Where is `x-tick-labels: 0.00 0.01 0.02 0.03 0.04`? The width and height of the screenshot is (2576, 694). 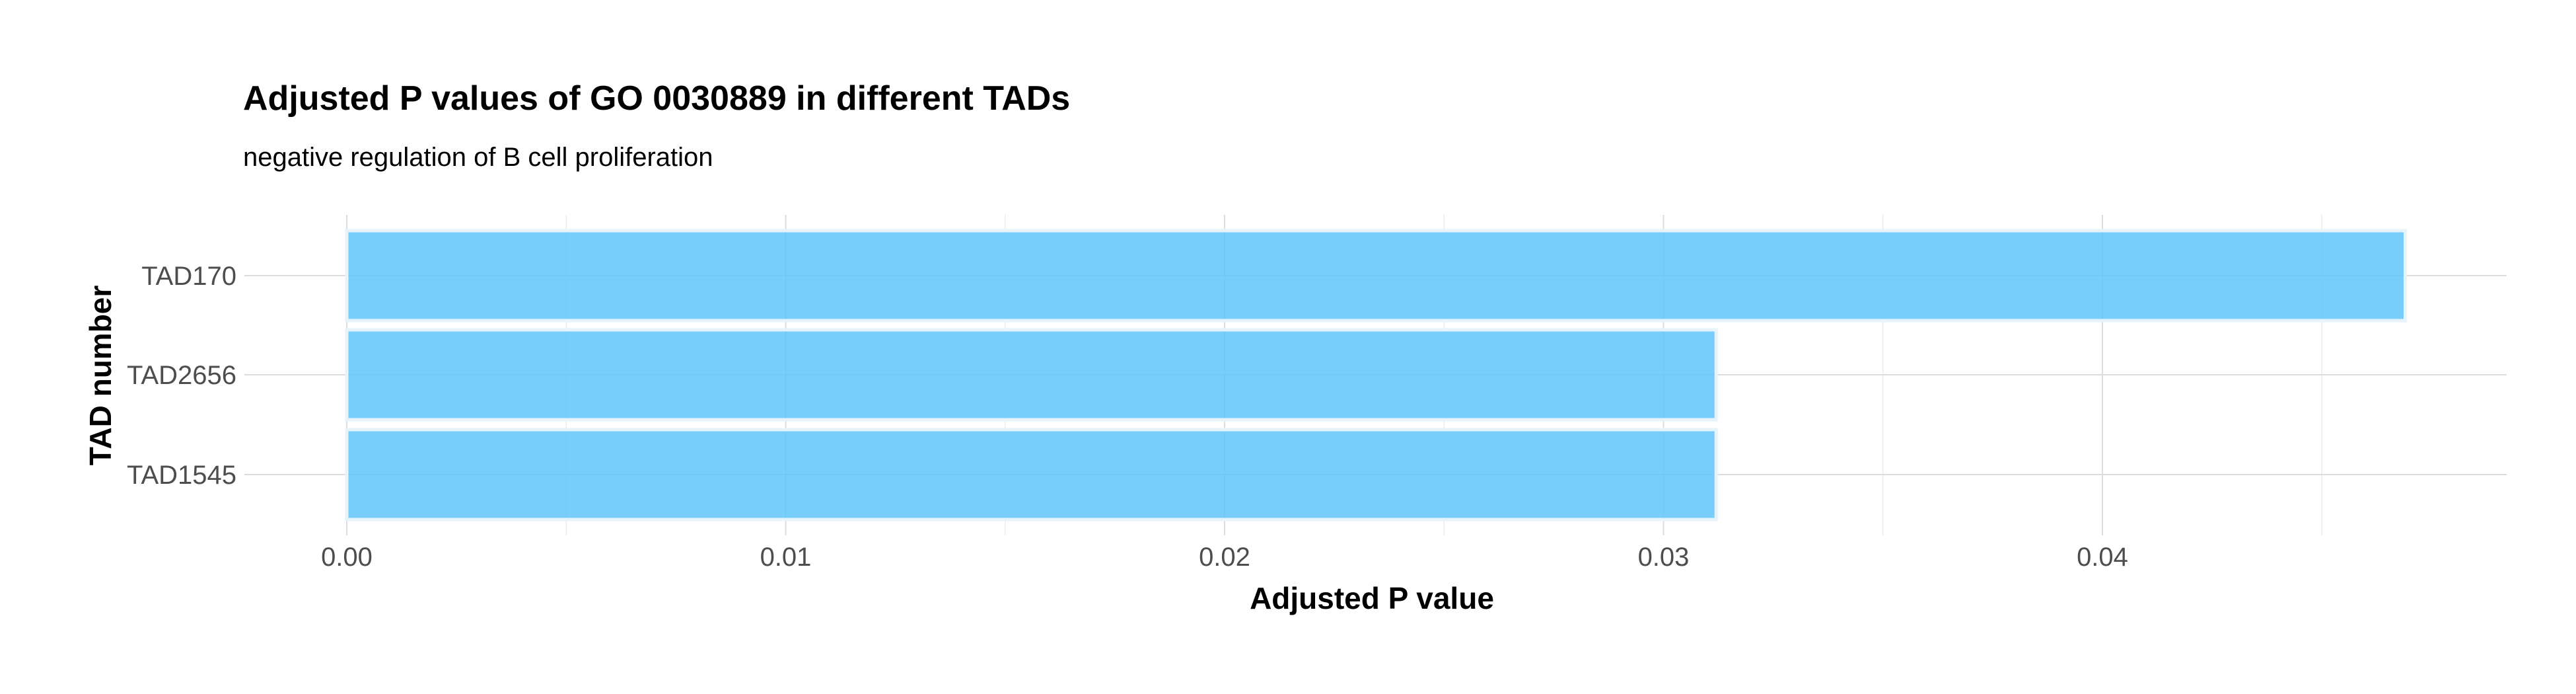
x-tick-labels: 0.00 0.01 0.02 0.03 0.04 is located at coordinates (1225, 557).